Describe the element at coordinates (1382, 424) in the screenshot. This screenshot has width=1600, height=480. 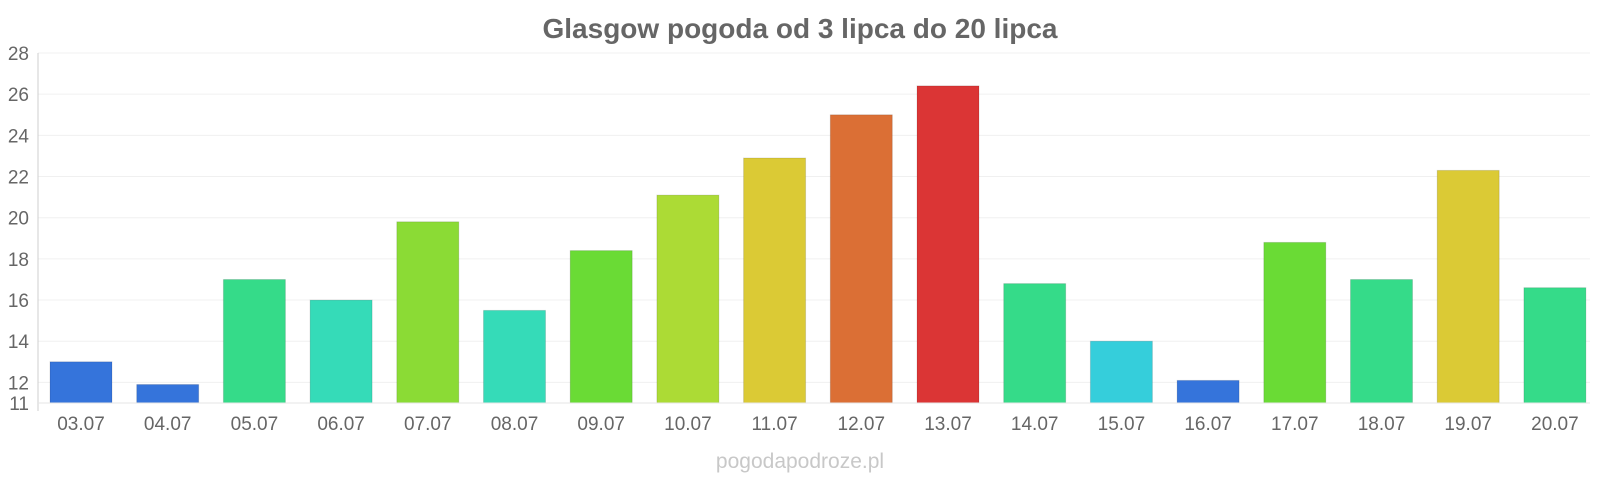
I see `x-tick-label: 18.07` at that location.